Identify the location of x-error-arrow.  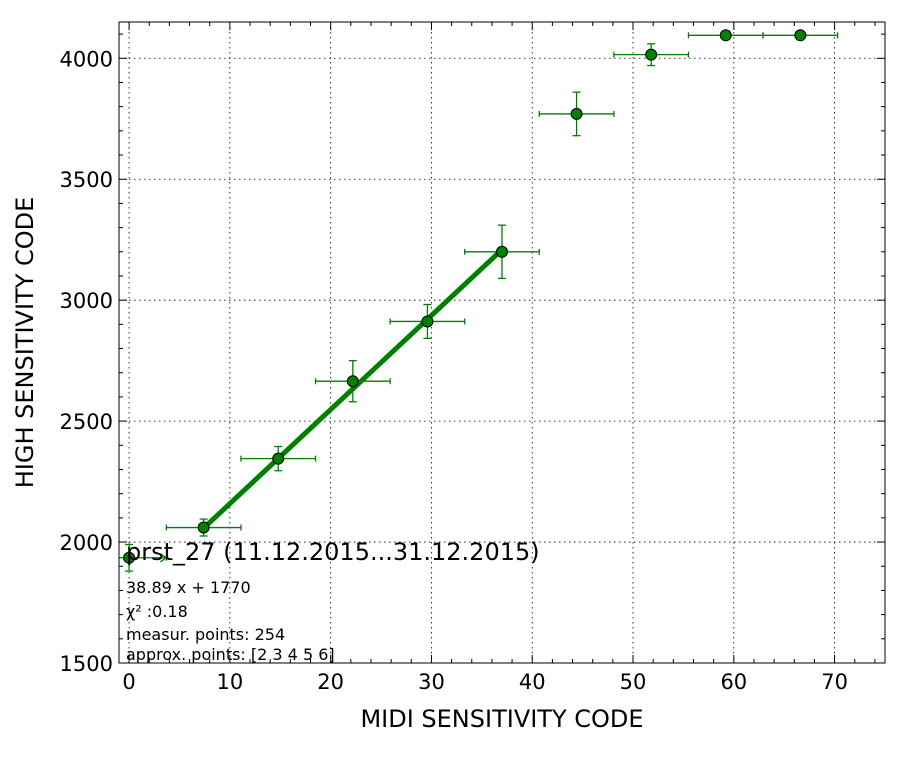
(164, 558).